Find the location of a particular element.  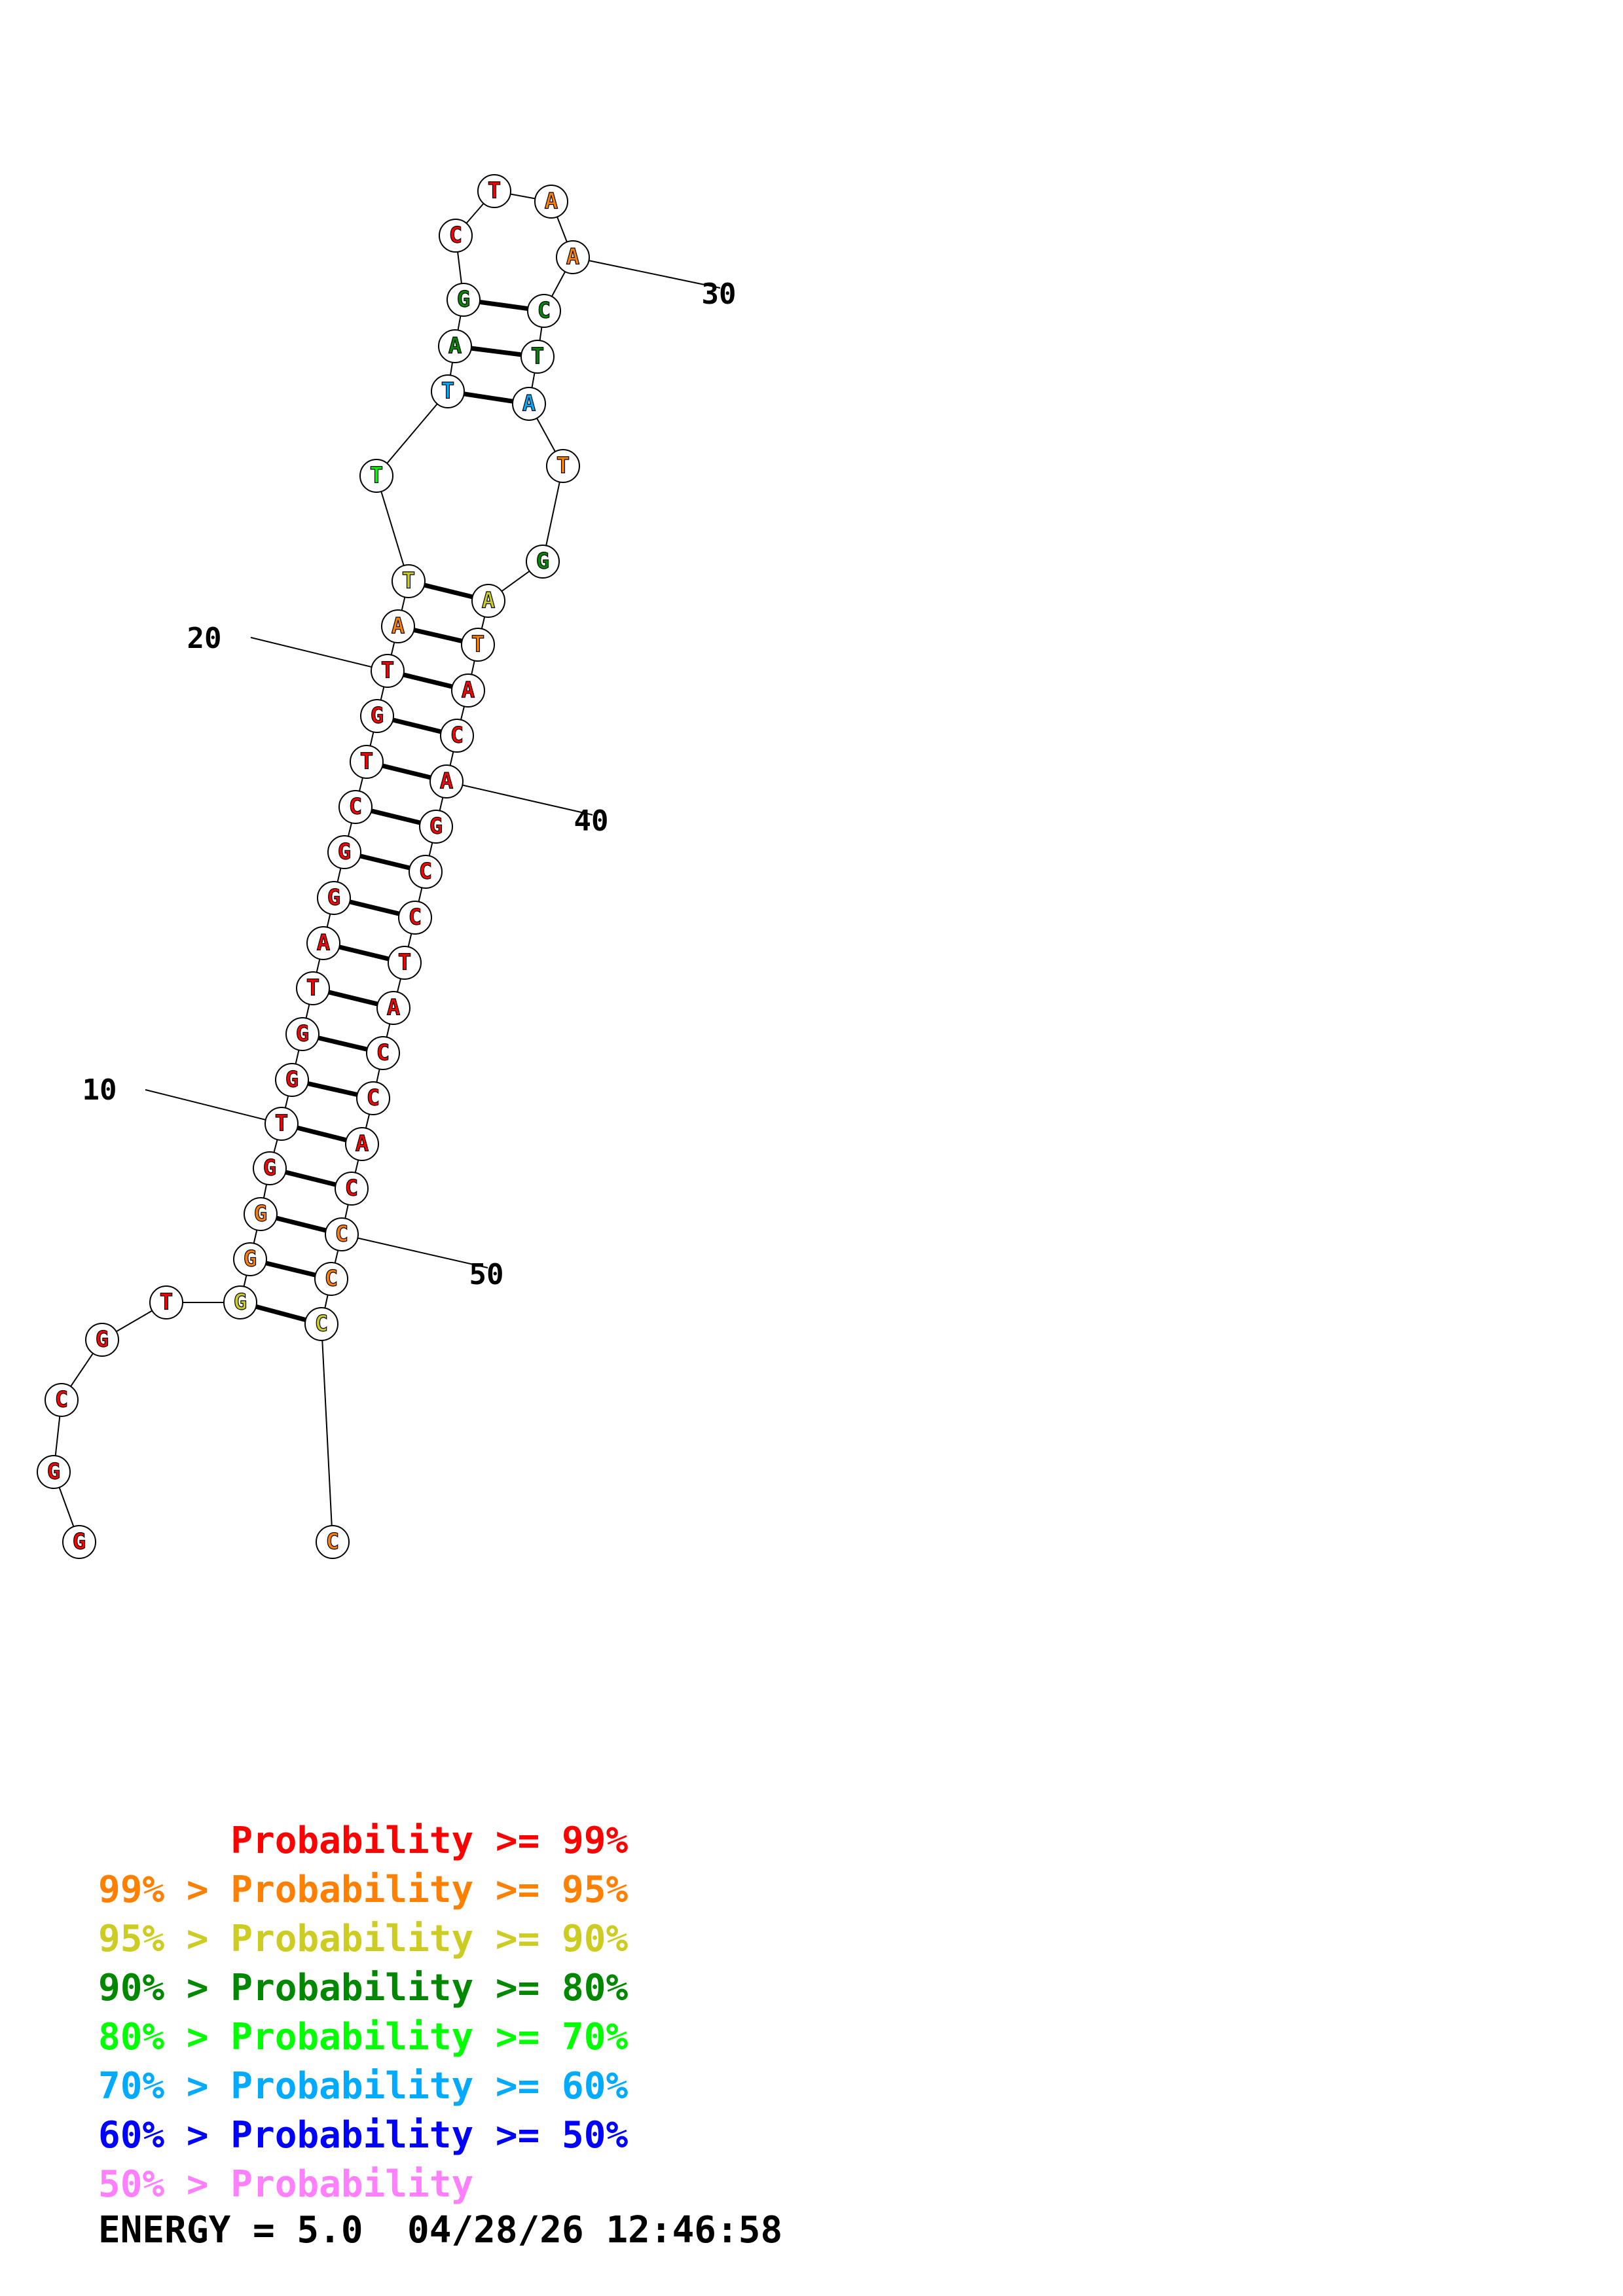

legend-row: 70% > Probability >= 60% is located at coordinates (363, 2086).